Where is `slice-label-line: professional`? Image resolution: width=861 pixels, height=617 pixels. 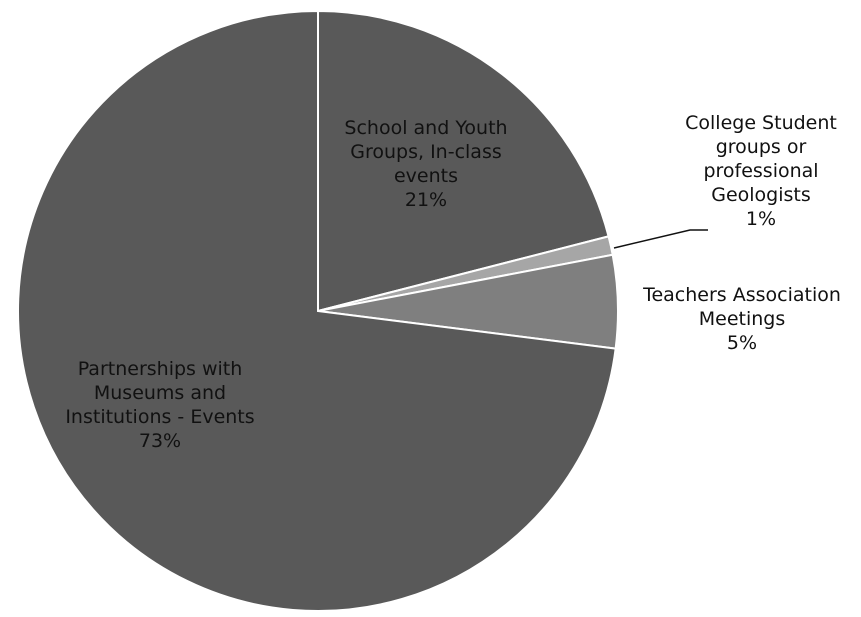 slice-label-line: professional is located at coordinates (760, 171).